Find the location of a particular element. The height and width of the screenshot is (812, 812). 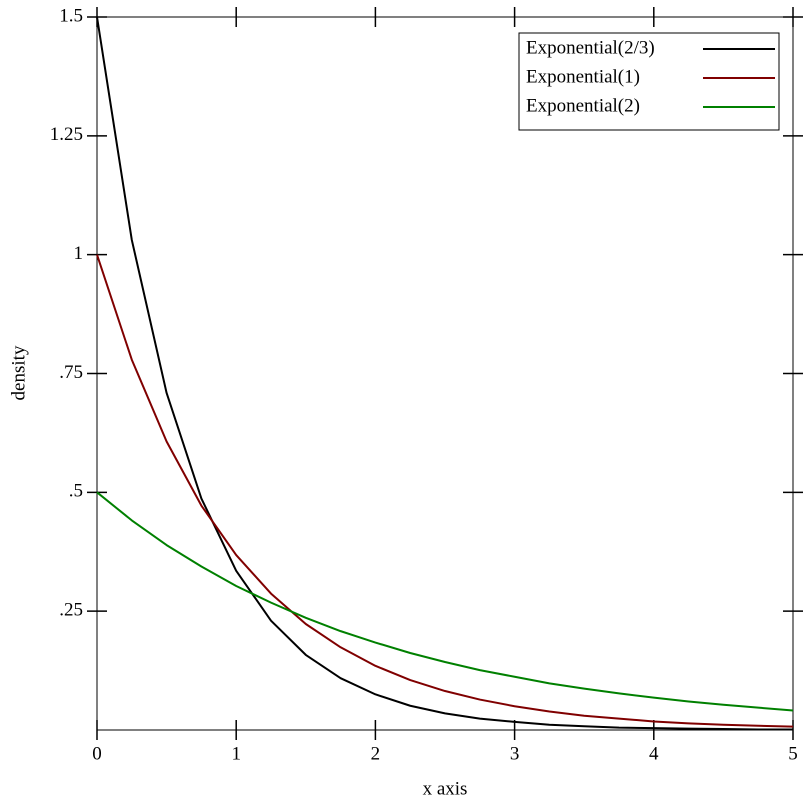

x-tick-label: 2 is located at coordinates (376, 753).